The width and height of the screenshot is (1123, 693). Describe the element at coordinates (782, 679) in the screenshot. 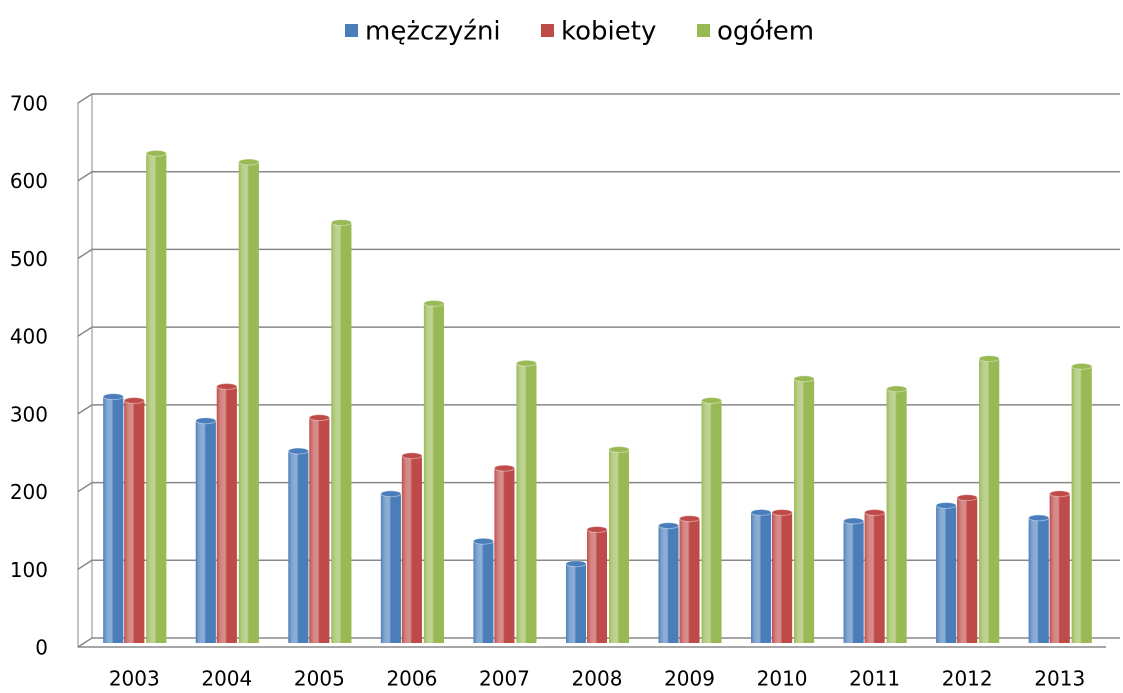

I see `x-tick-label: 2010` at that location.